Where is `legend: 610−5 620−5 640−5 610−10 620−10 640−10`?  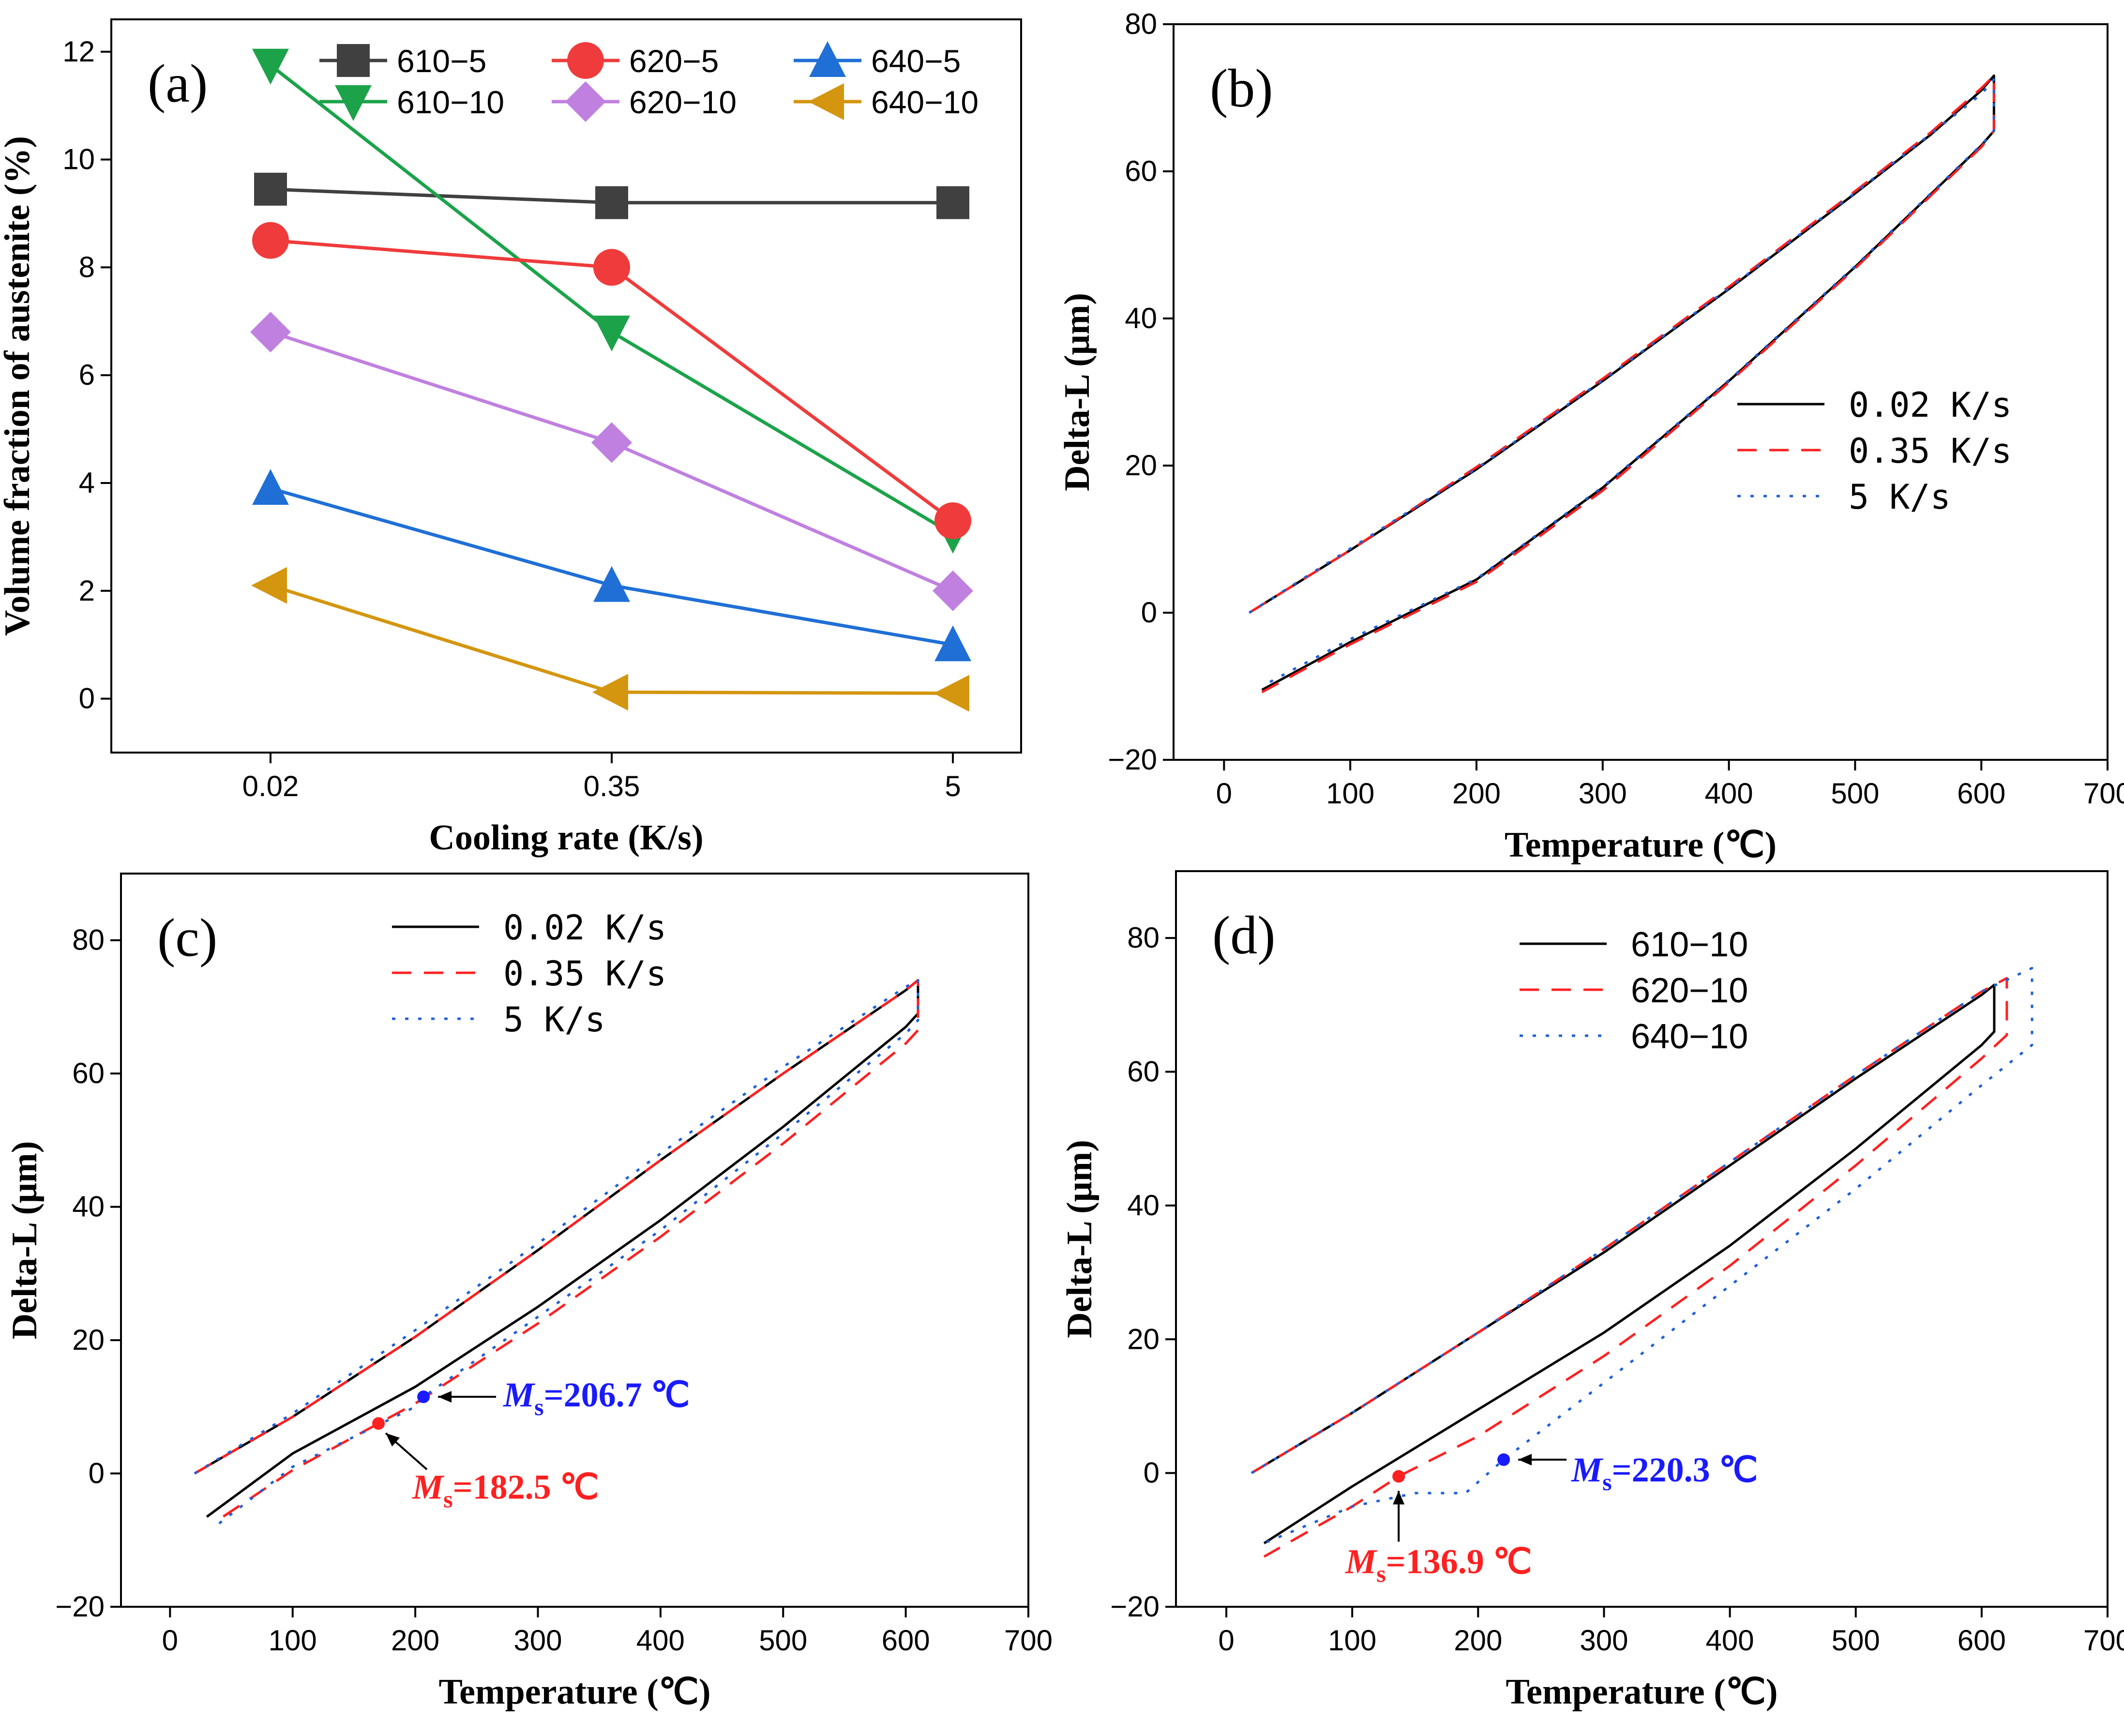 legend: 610−5 620−5 640−5 610−10 620−10 640−10 is located at coordinates (649, 81).